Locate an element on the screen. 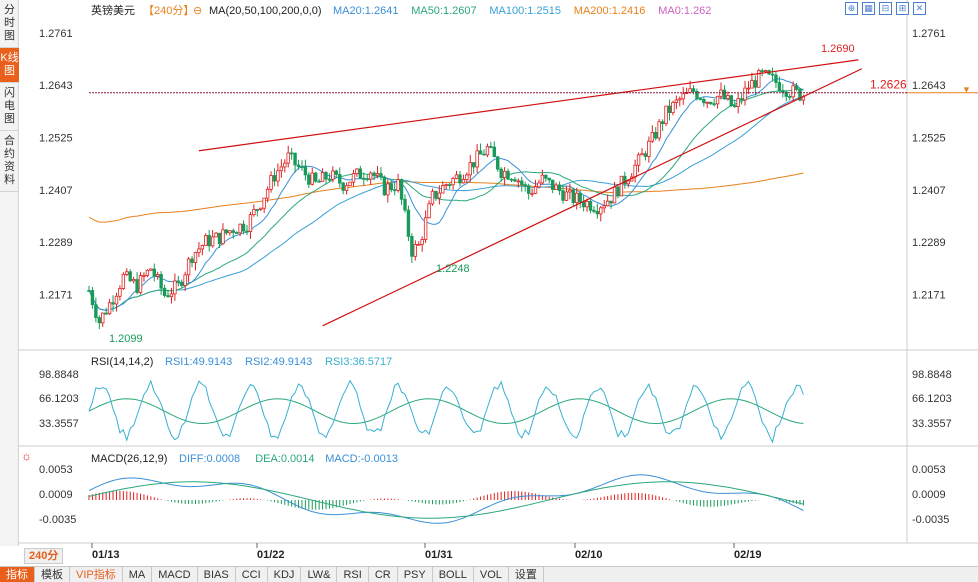  indicator-tab-bias: BIAS is located at coordinates (217, 574).